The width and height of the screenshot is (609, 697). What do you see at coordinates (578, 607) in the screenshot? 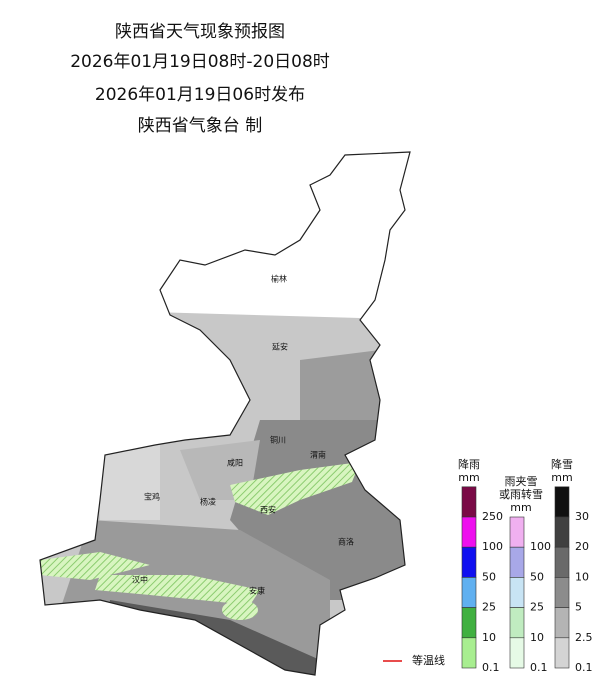
I see `legend-tick-label: 5` at bounding box center [578, 607].